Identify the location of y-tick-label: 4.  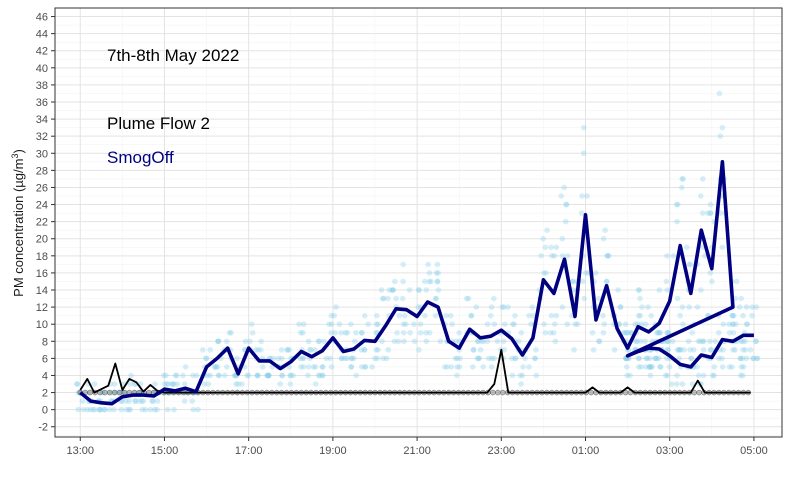
(45, 376).